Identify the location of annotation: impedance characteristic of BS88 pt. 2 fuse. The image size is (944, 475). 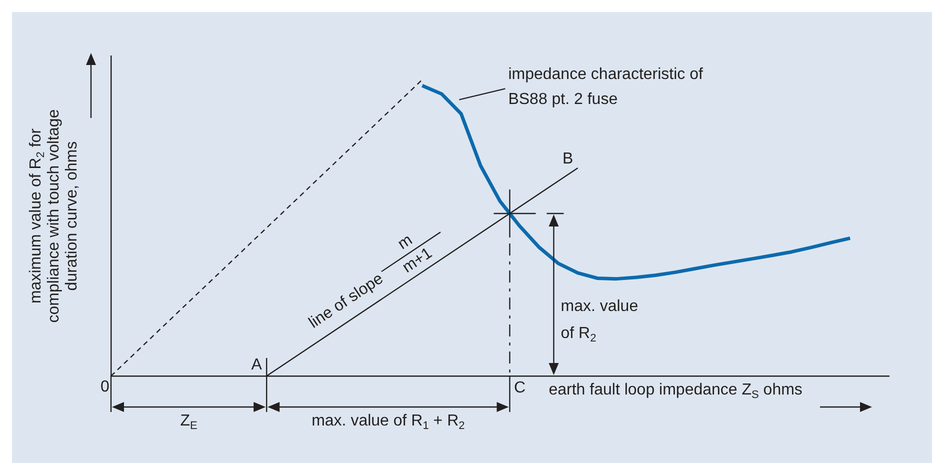
(606, 87).